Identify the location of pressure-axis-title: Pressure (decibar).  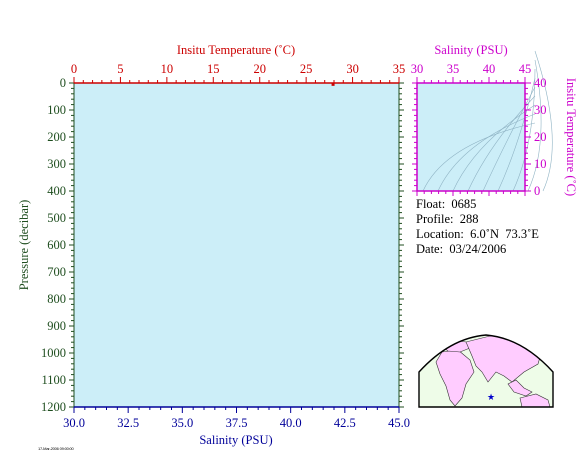
(24, 245).